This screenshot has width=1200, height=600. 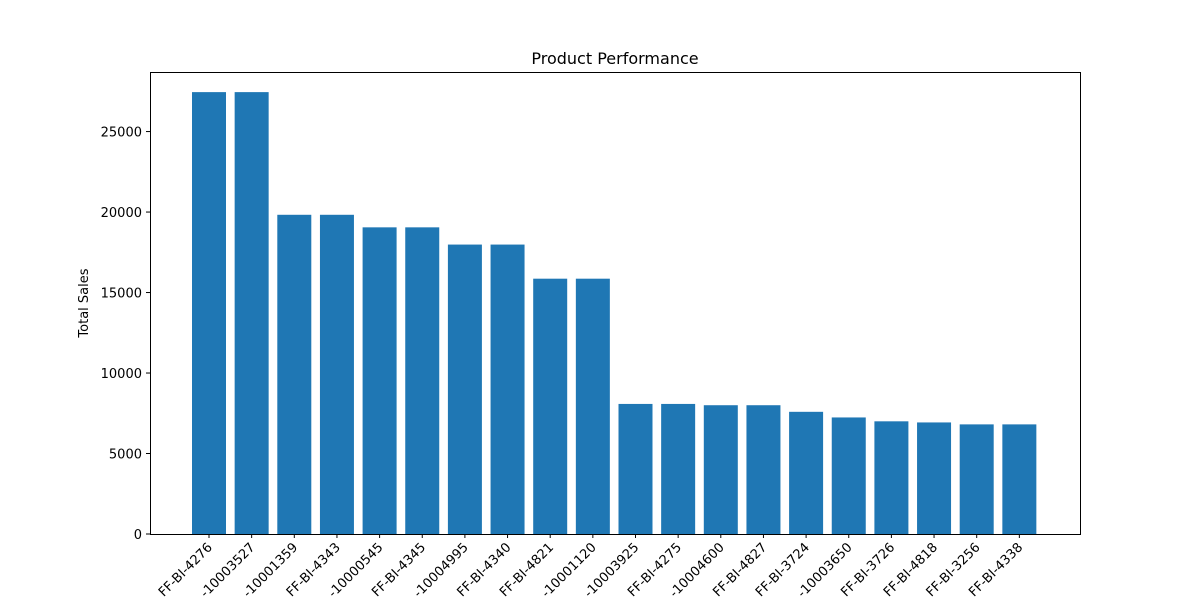 What do you see at coordinates (614, 58) in the screenshot?
I see `chart-title: Product Performance` at bounding box center [614, 58].